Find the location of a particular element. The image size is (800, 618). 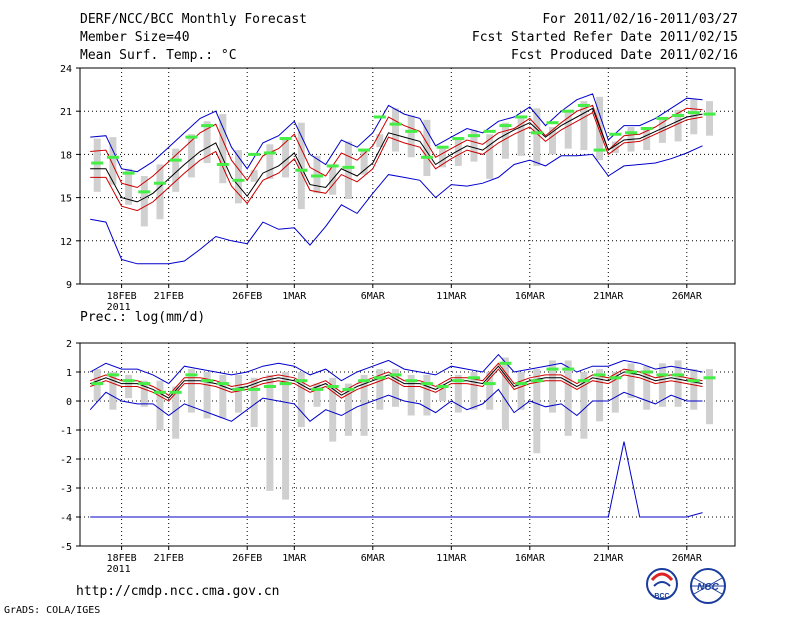

prec-xtick-label: 26FEB is located at coordinates (247, 558).